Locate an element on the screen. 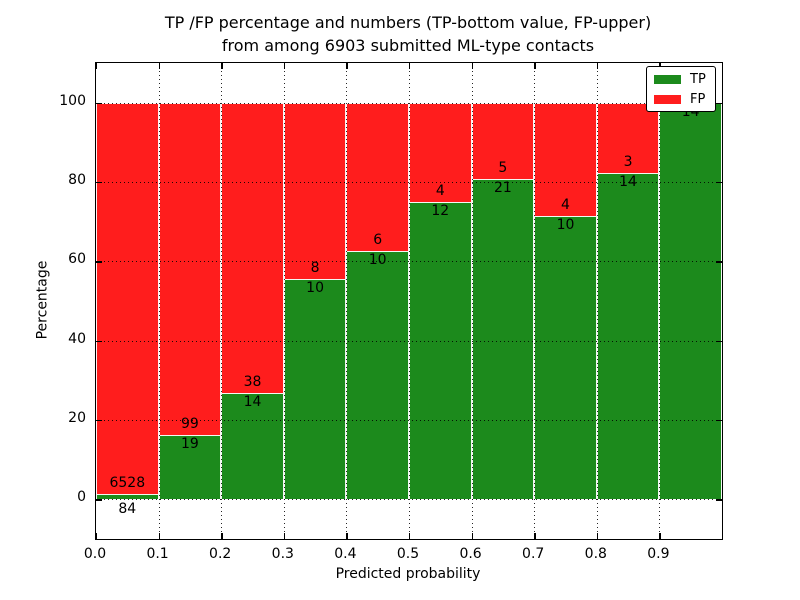  legend: TP FP is located at coordinates (681, 89).